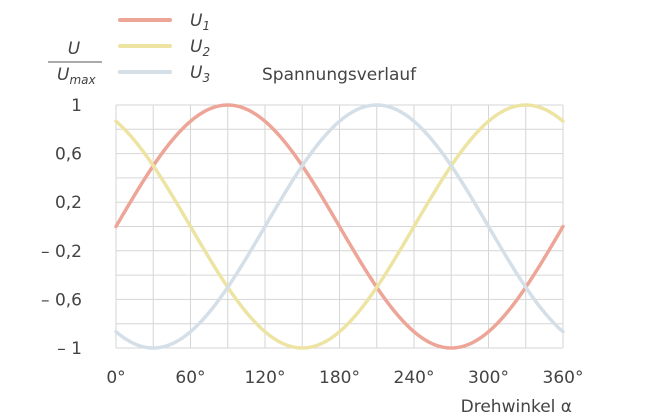 The height and width of the screenshot is (416, 650). What do you see at coordinates (76, 106) in the screenshot?
I see `y-tick-label: 1` at bounding box center [76, 106].